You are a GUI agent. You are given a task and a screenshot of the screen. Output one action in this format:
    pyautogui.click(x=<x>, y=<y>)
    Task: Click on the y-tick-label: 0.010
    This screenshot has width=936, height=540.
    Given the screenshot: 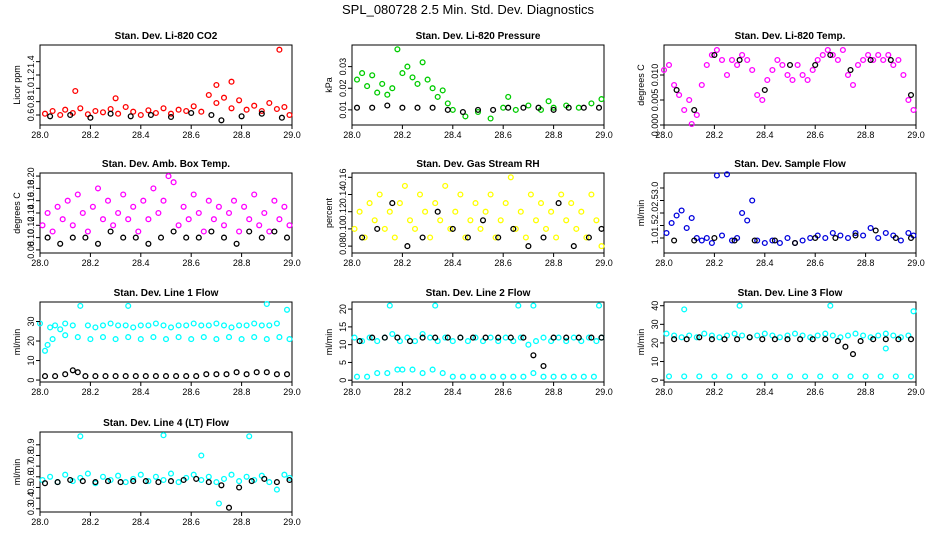 What is the action you would take?
    pyautogui.click(x=655, y=75)
    